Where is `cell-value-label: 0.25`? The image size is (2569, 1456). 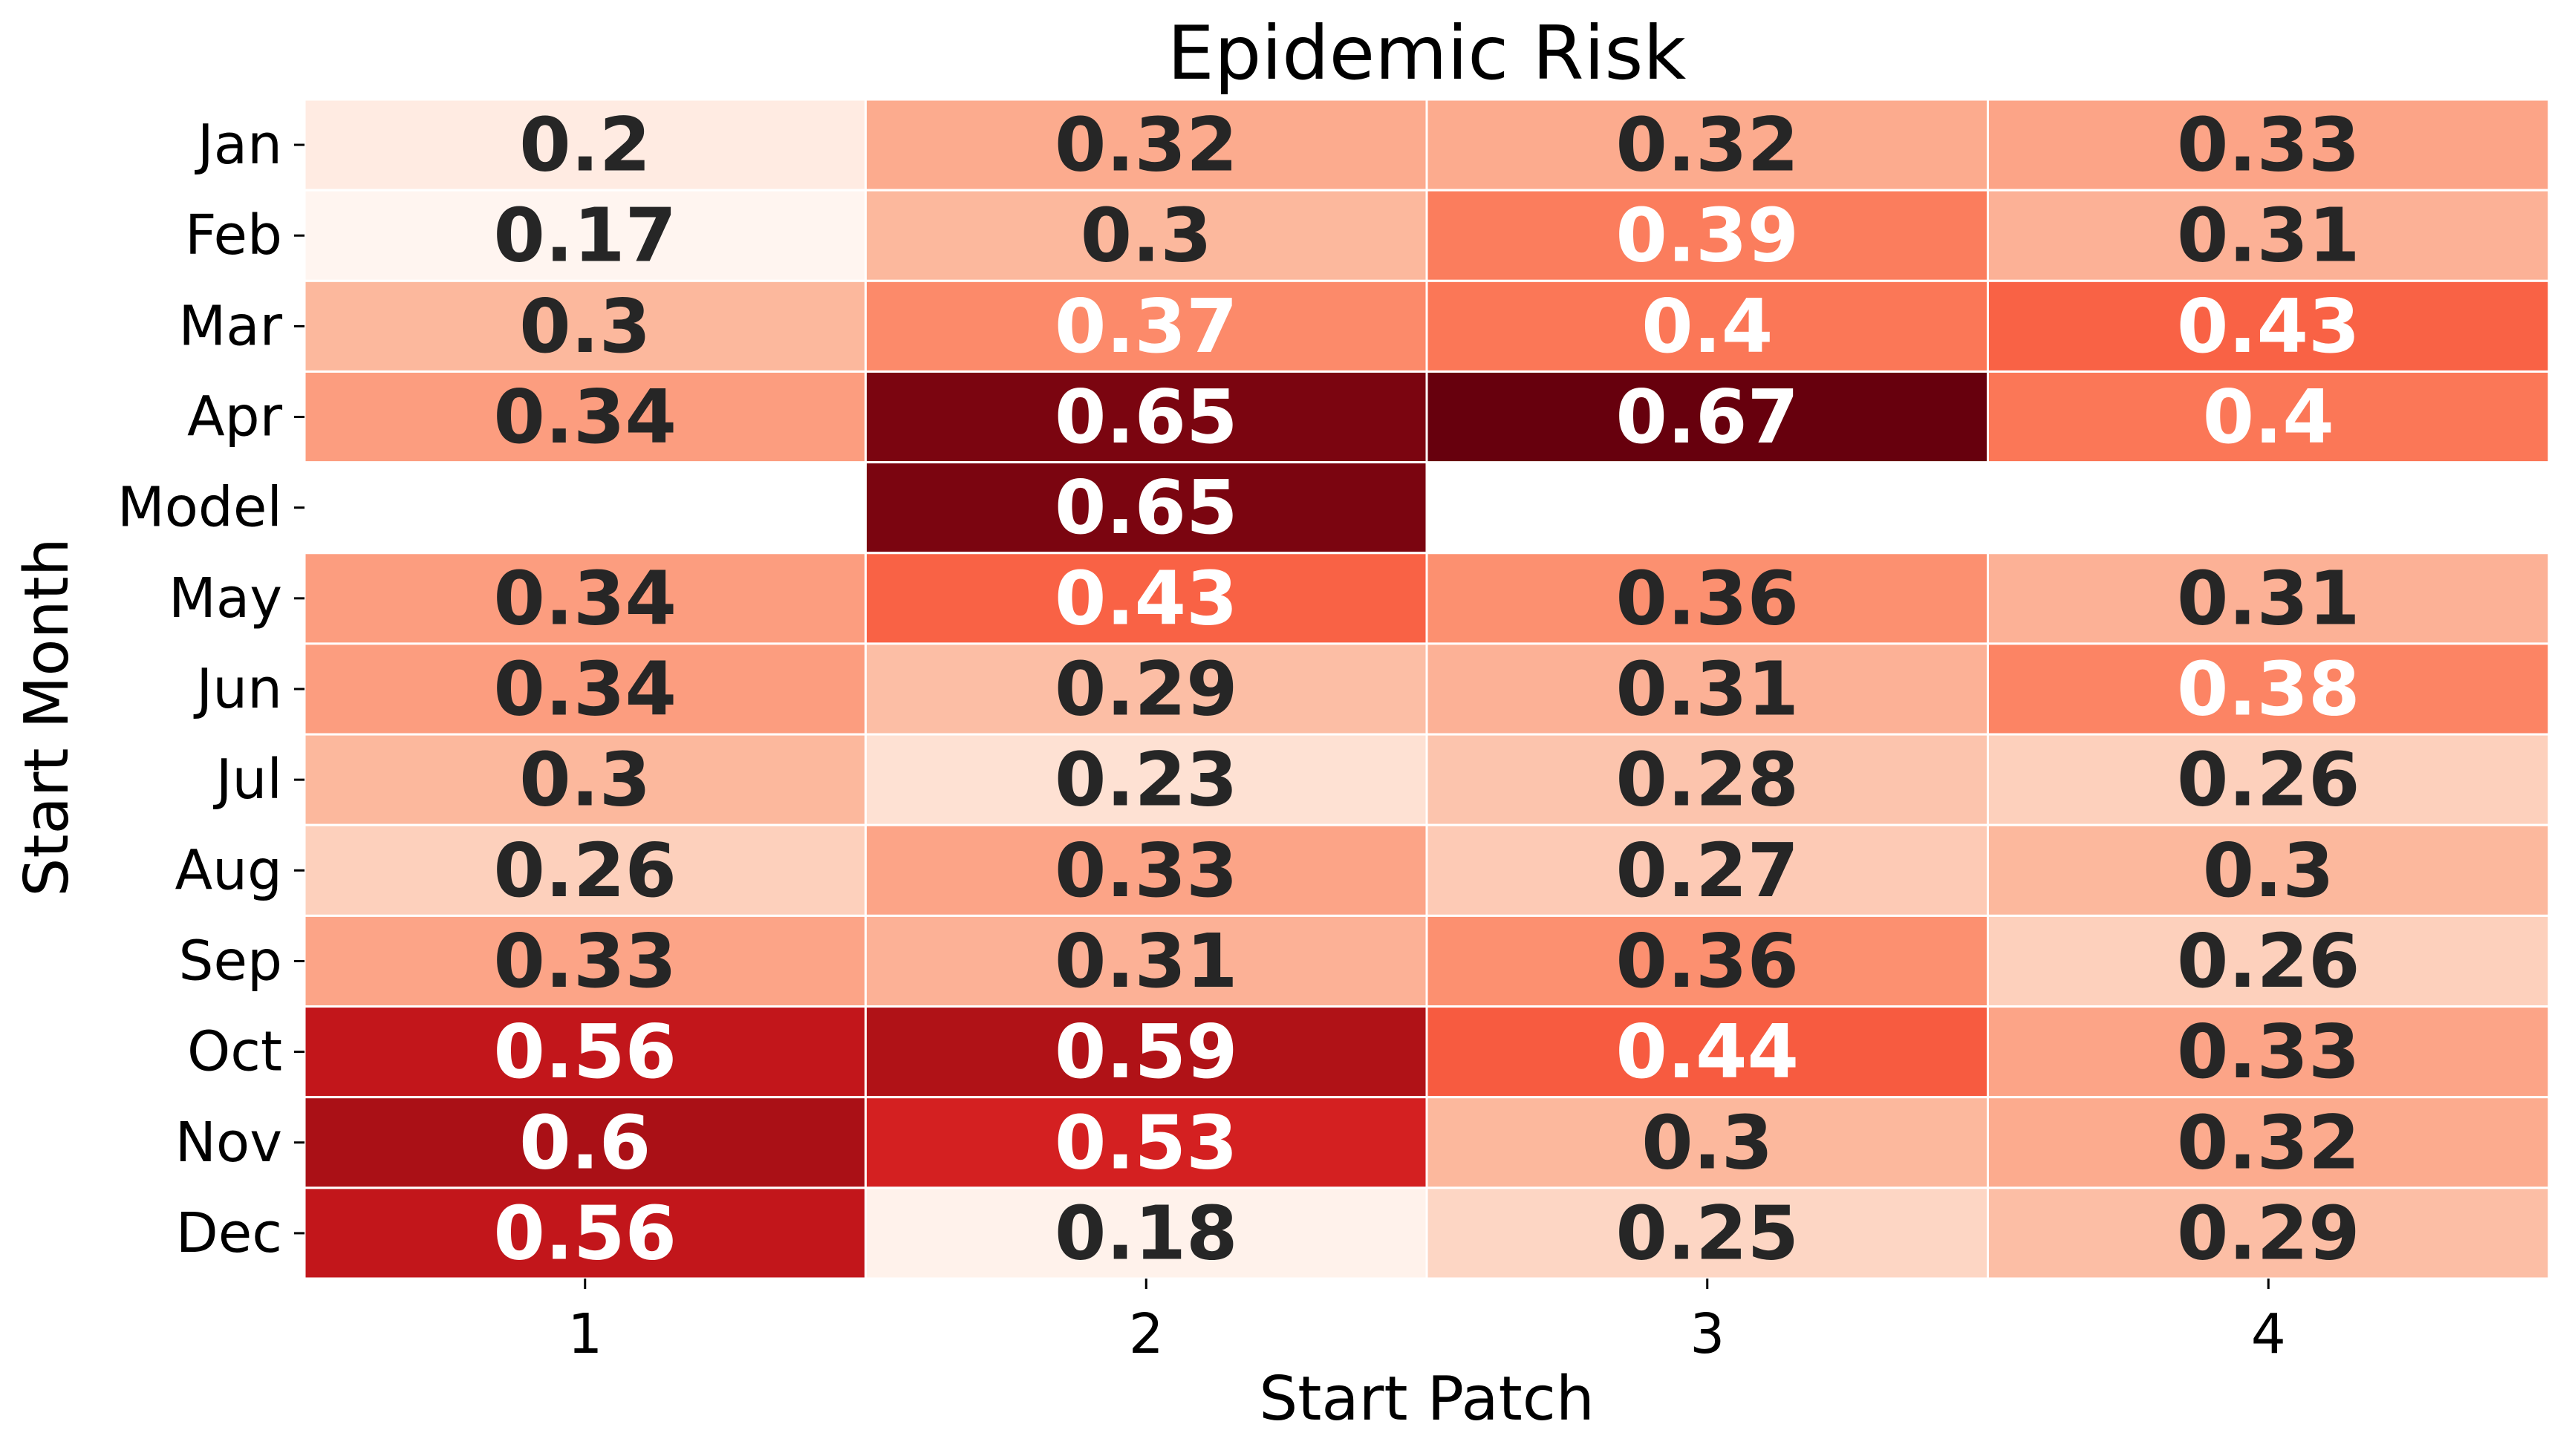 cell-value-label: 0.25 is located at coordinates (1707, 1232).